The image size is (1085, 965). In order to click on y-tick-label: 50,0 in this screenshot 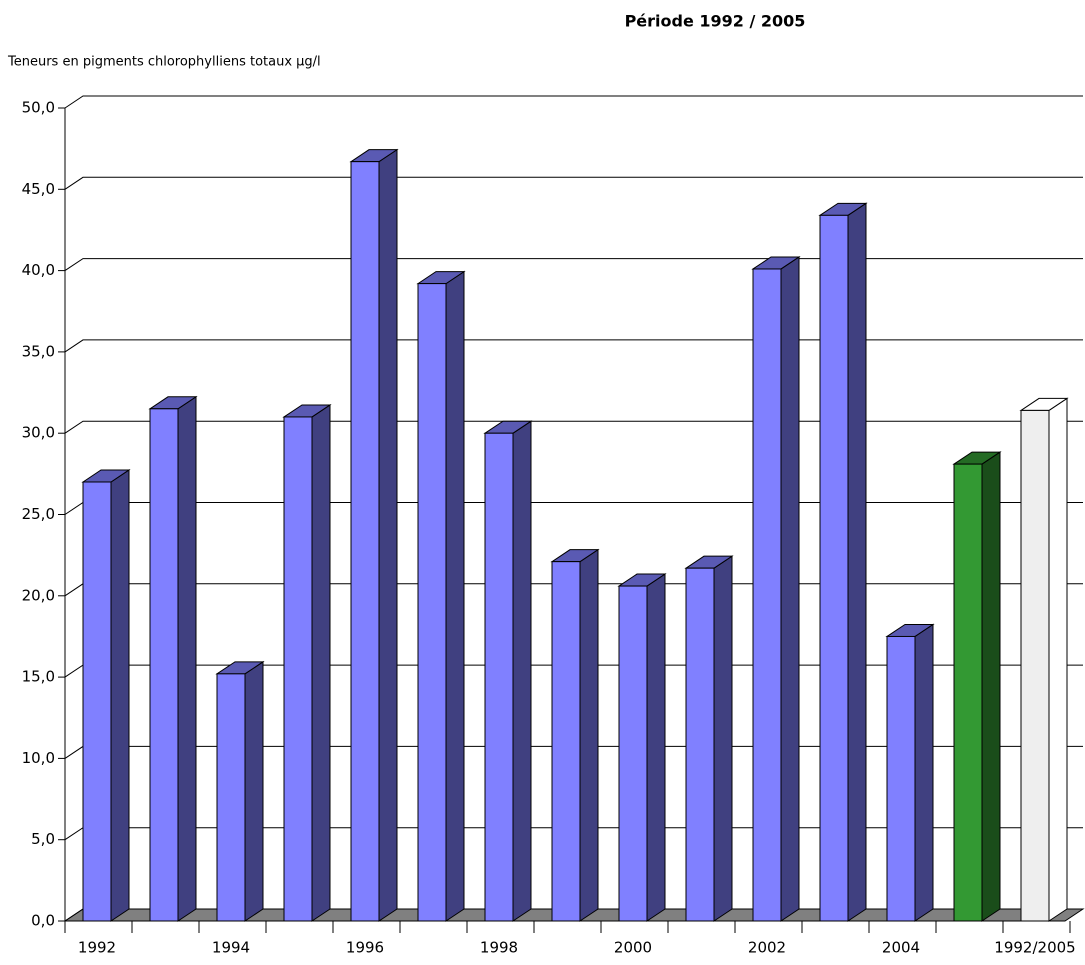, I will do `click(38, 108)`.